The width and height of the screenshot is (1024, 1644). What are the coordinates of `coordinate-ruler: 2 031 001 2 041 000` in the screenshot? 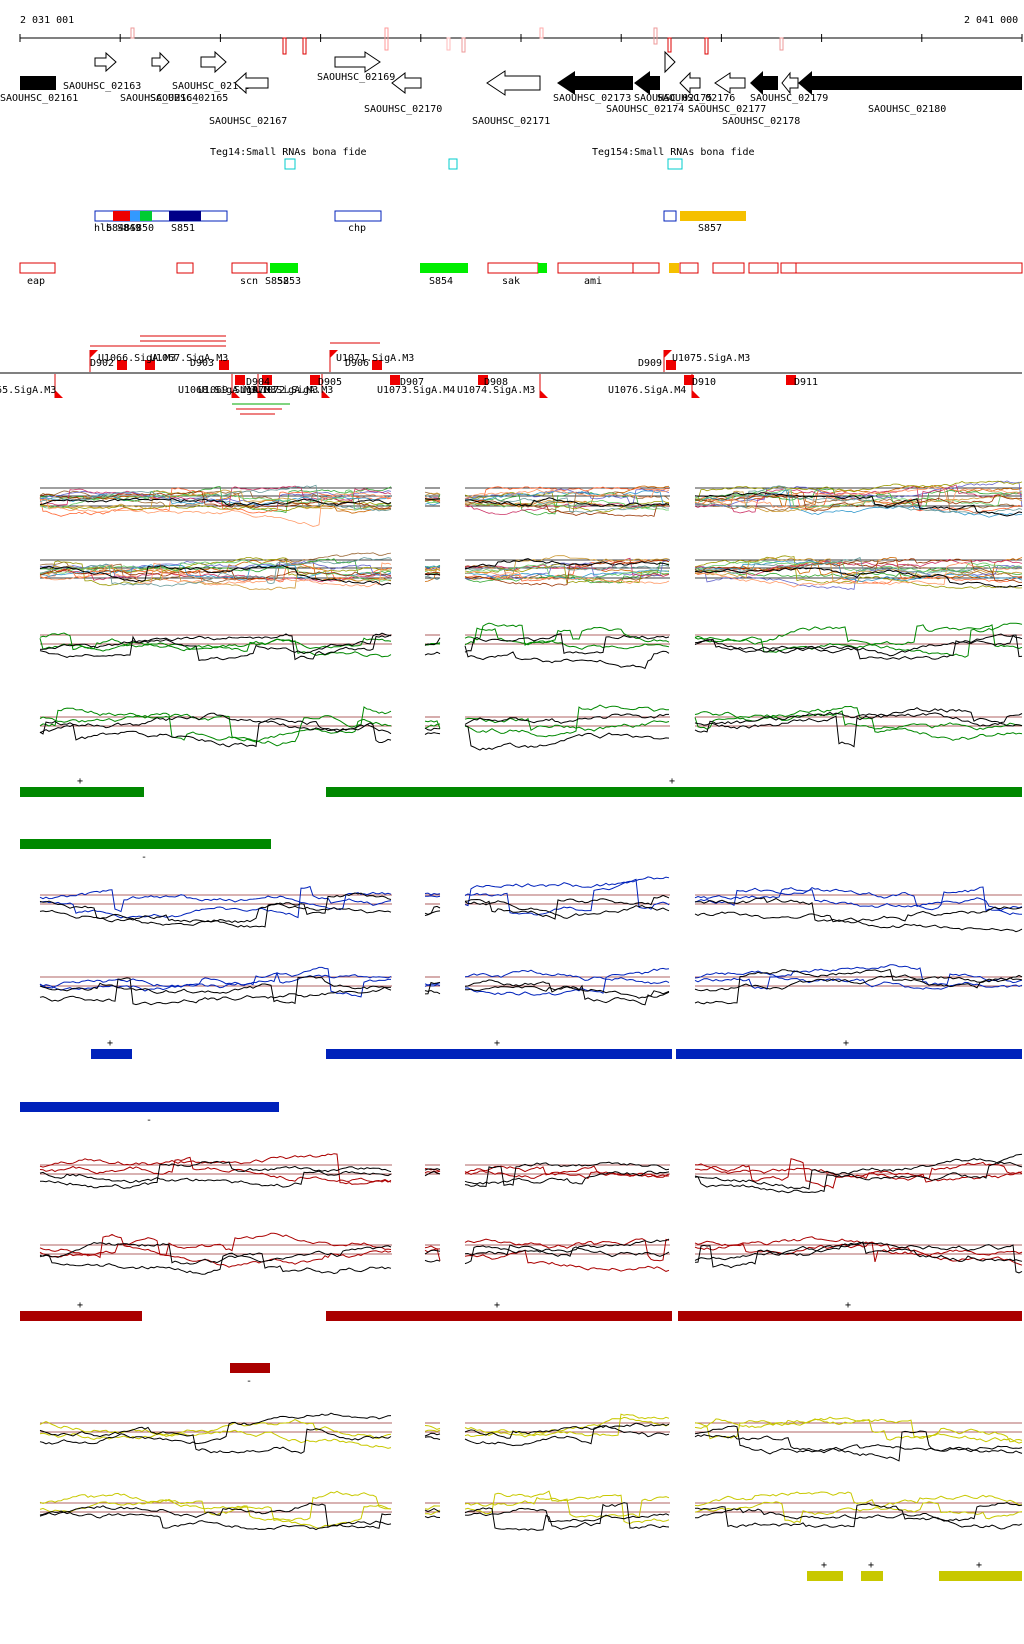 It's located at (521, 35).